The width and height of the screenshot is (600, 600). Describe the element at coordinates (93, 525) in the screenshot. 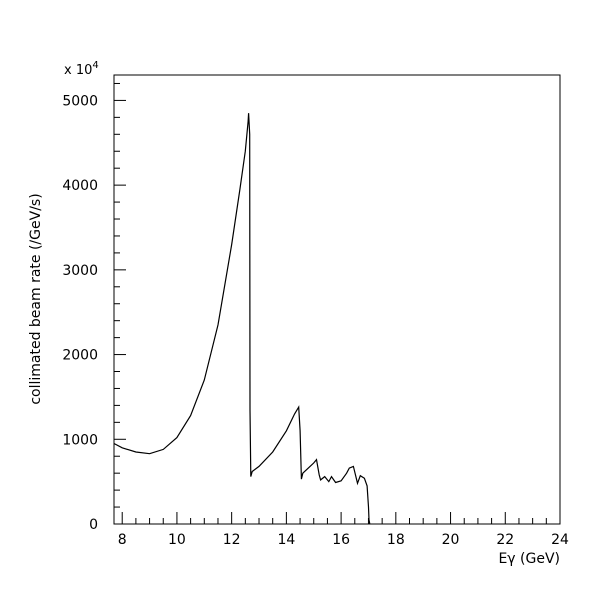

I see `y-tick-label: 0` at that location.